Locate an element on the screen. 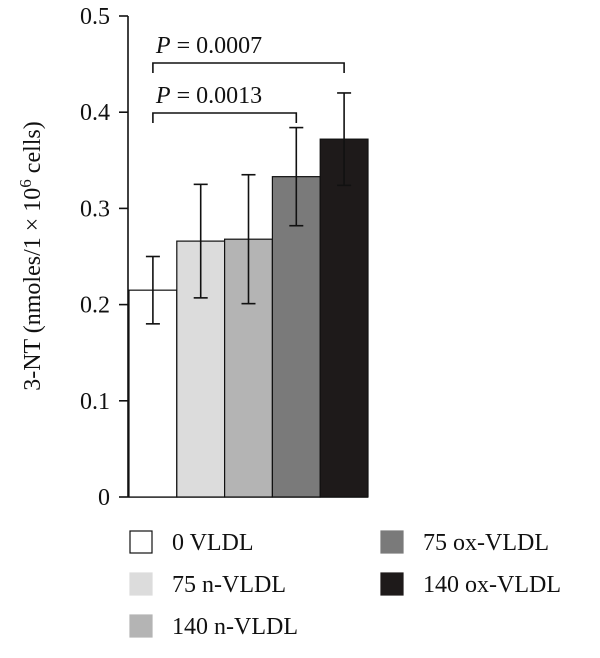 The image size is (600, 658). error-bars-group is located at coordinates (248, 208).